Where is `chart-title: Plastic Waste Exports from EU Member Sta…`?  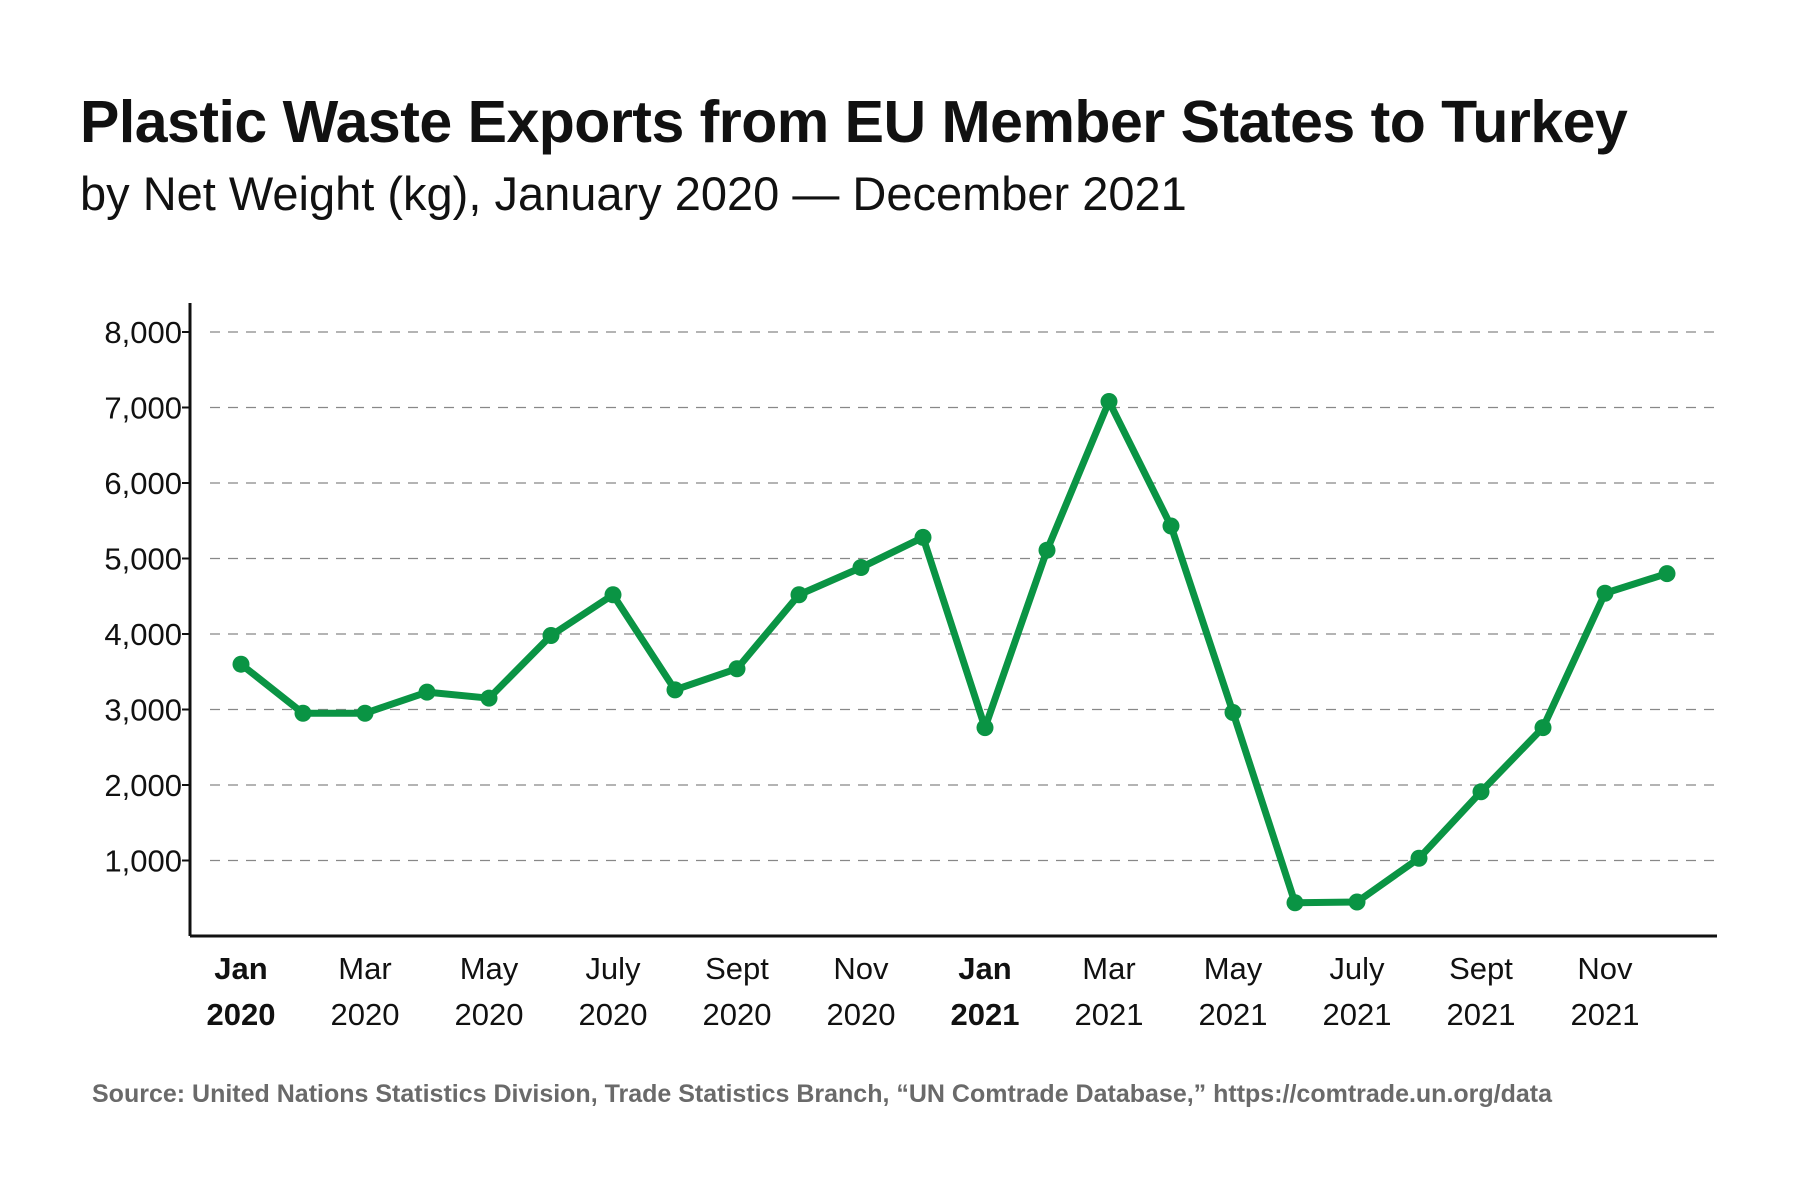
chart-title: Plastic Waste Exports from EU Member Sta… is located at coordinates (854, 122).